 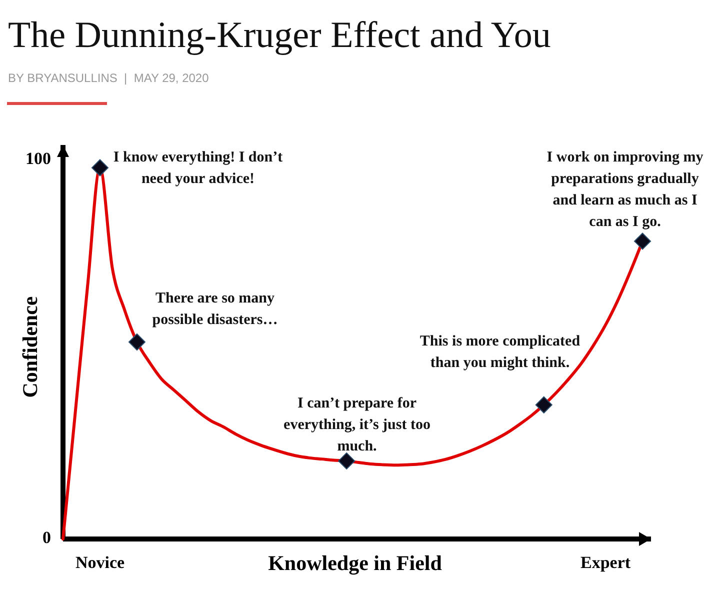 What do you see at coordinates (357, 424) in the screenshot?
I see `annotation: I can’t prepare for everything, it’s just too much.` at bounding box center [357, 424].